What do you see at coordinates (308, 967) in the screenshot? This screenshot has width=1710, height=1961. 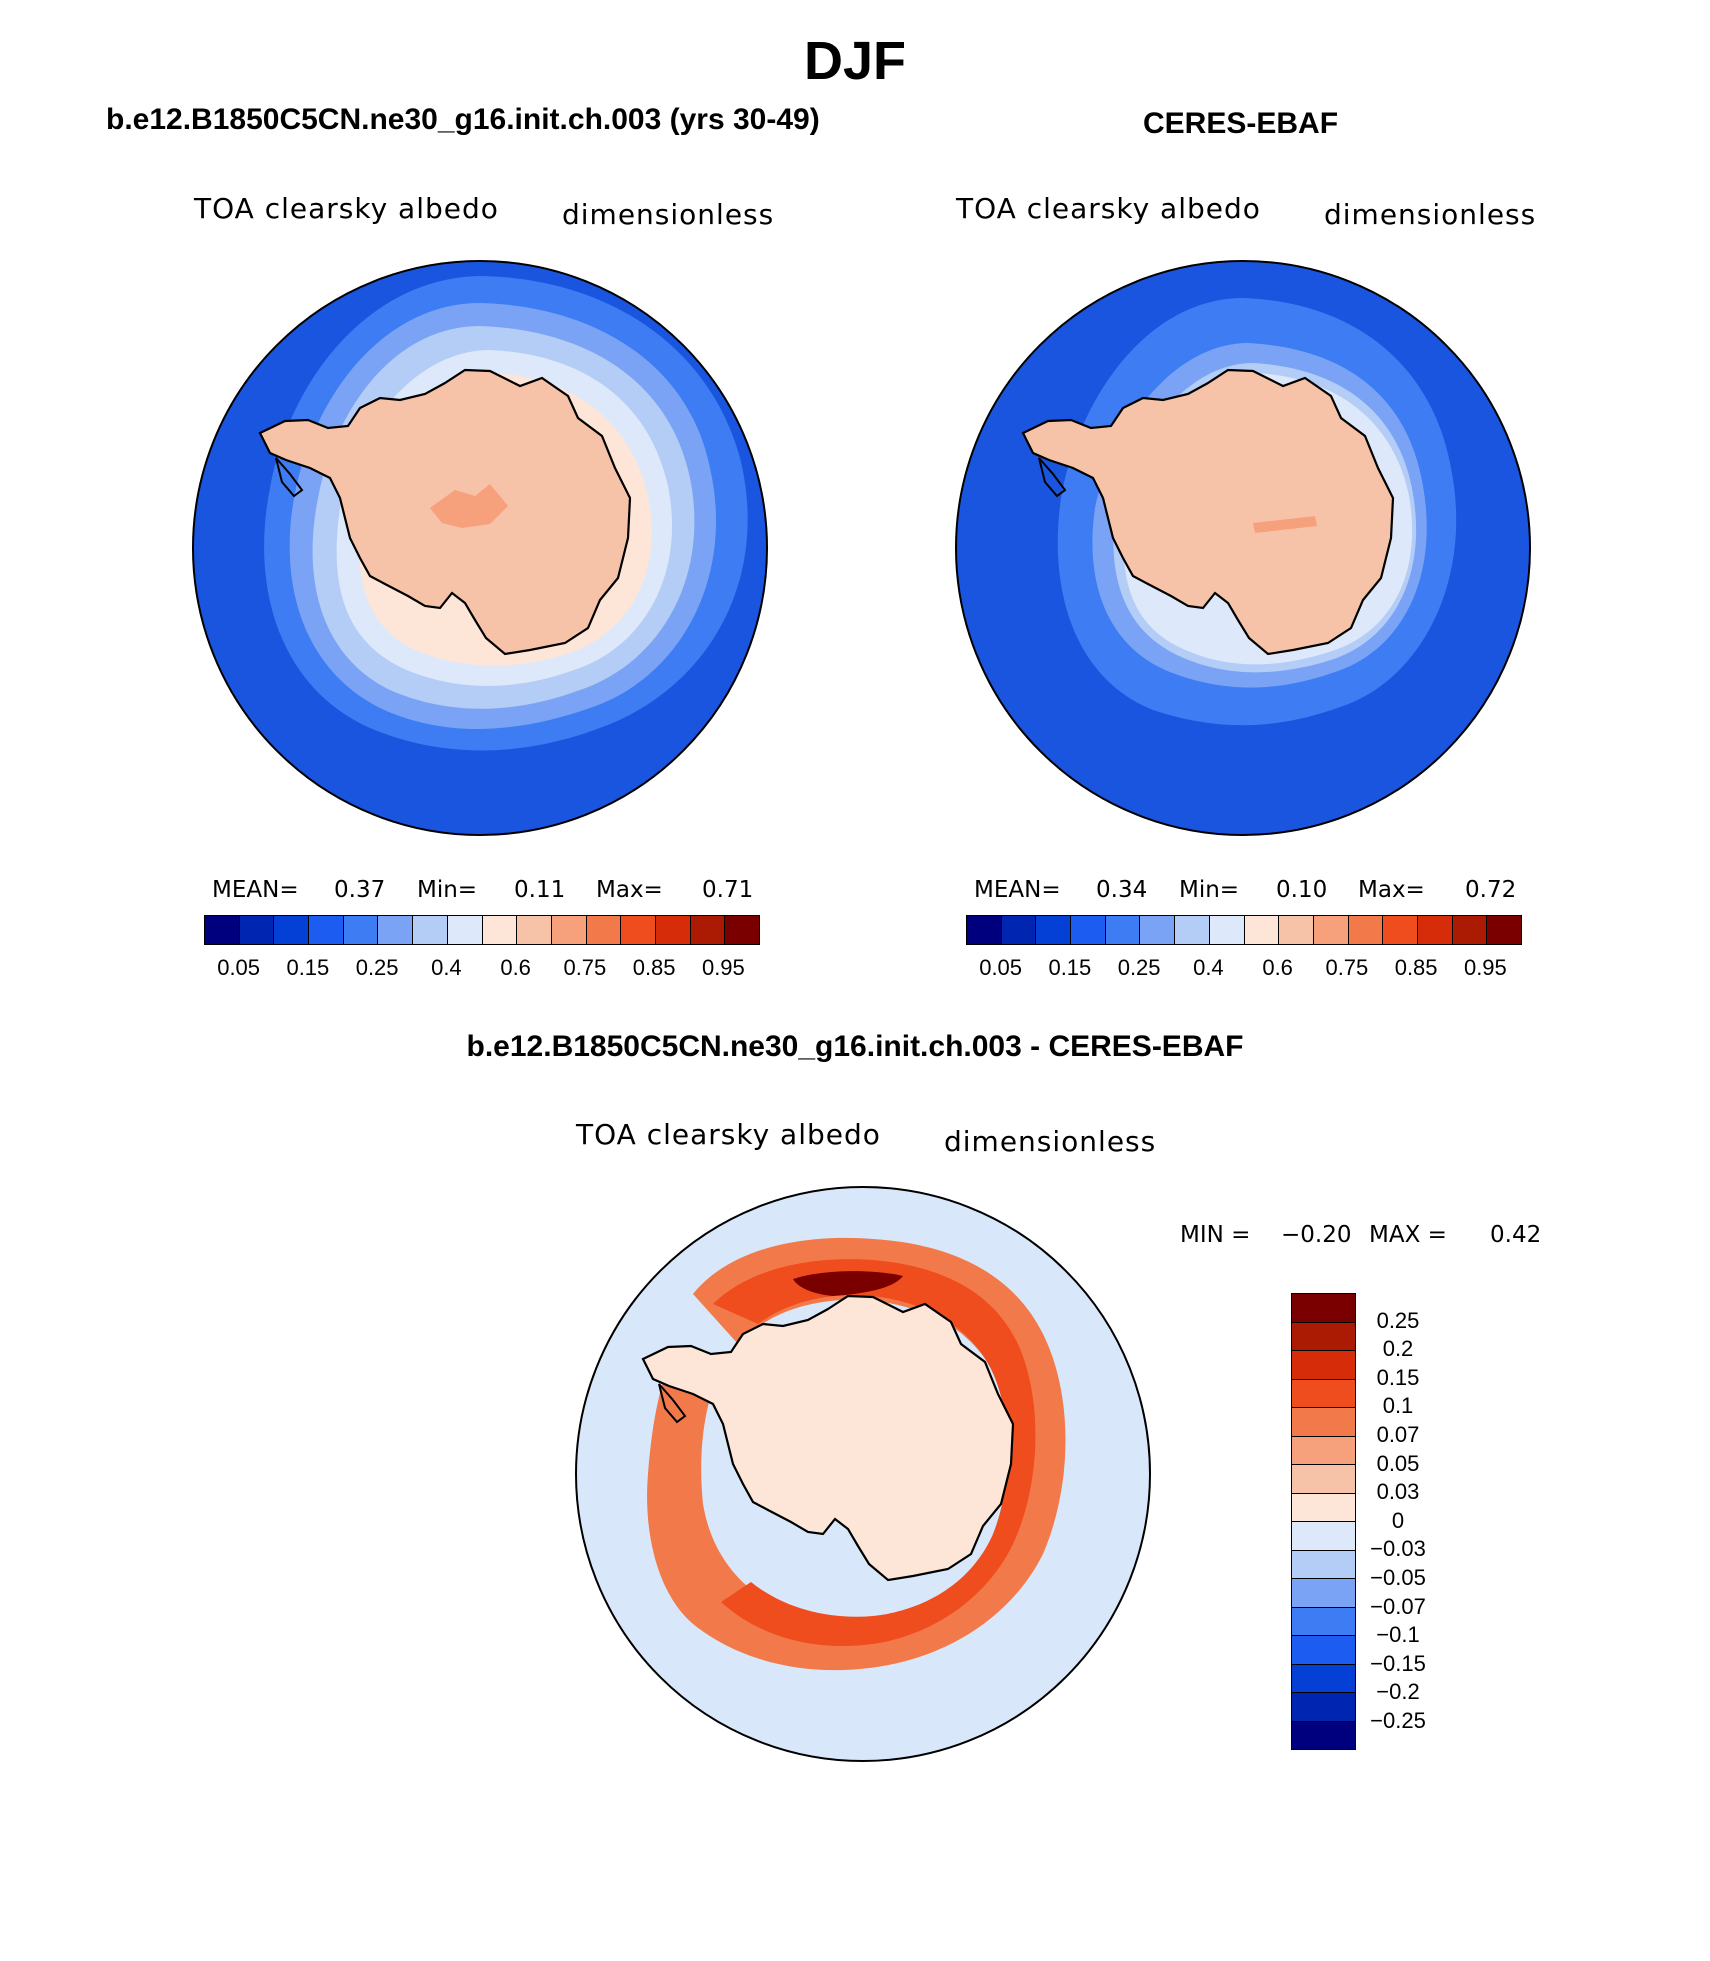 I see `model-colorbar-tick-label: 0.15` at bounding box center [308, 967].